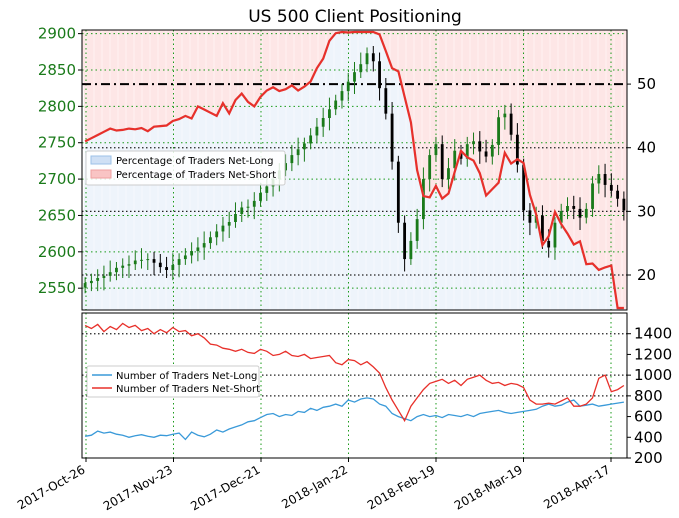  Describe the element at coordinates (646, 84) in the screenshot. I see `ratio-tick-label: 50` at that location.